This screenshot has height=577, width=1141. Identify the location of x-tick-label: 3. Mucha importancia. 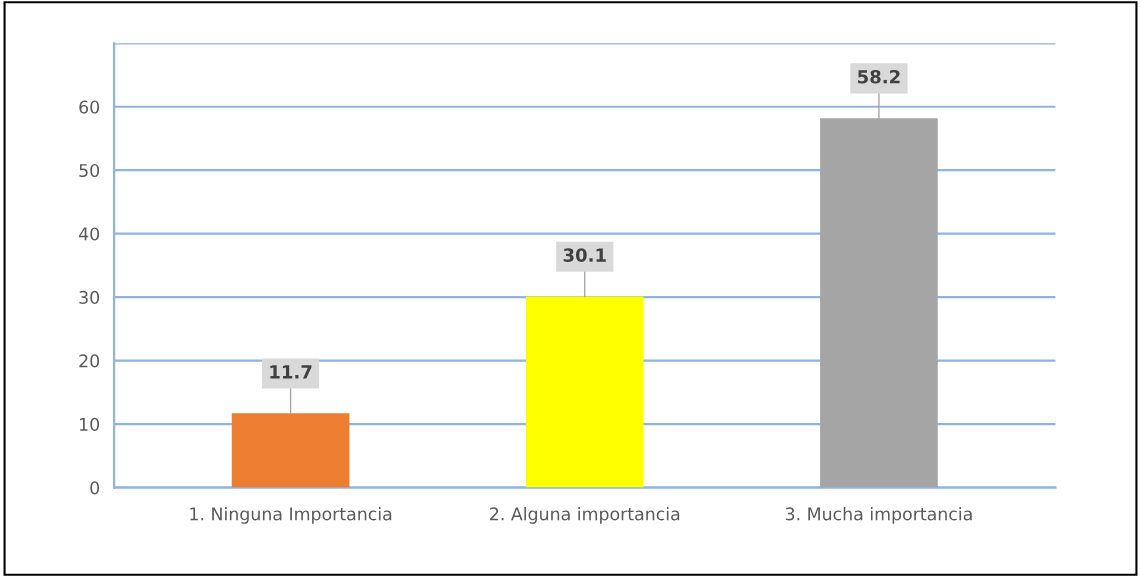
(878, 515).